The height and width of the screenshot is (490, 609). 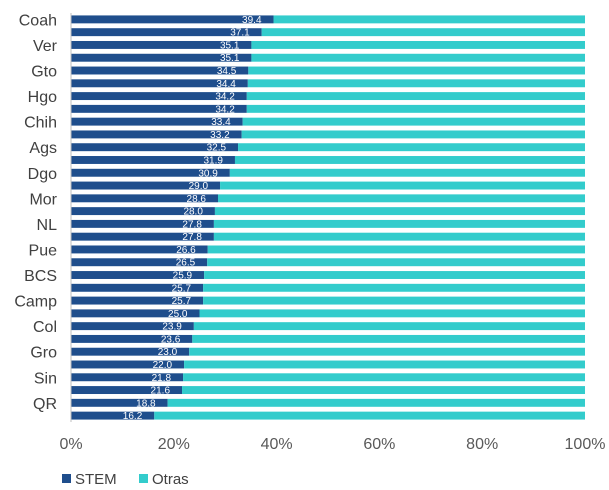 I want to click on category-label-gto: Gto, so click(x=44, y=72).